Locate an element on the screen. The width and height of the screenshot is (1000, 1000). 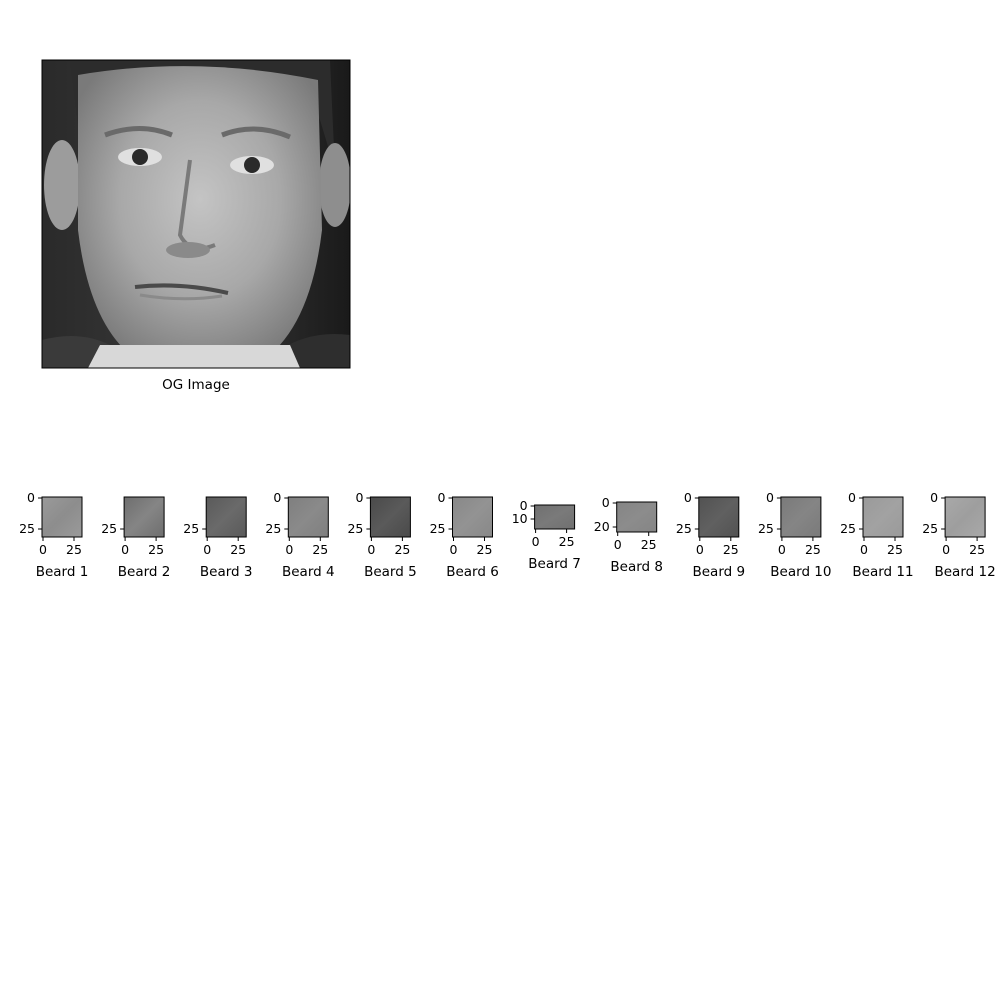
main-image-panel: OG Image is located at coordinates (196, 226).